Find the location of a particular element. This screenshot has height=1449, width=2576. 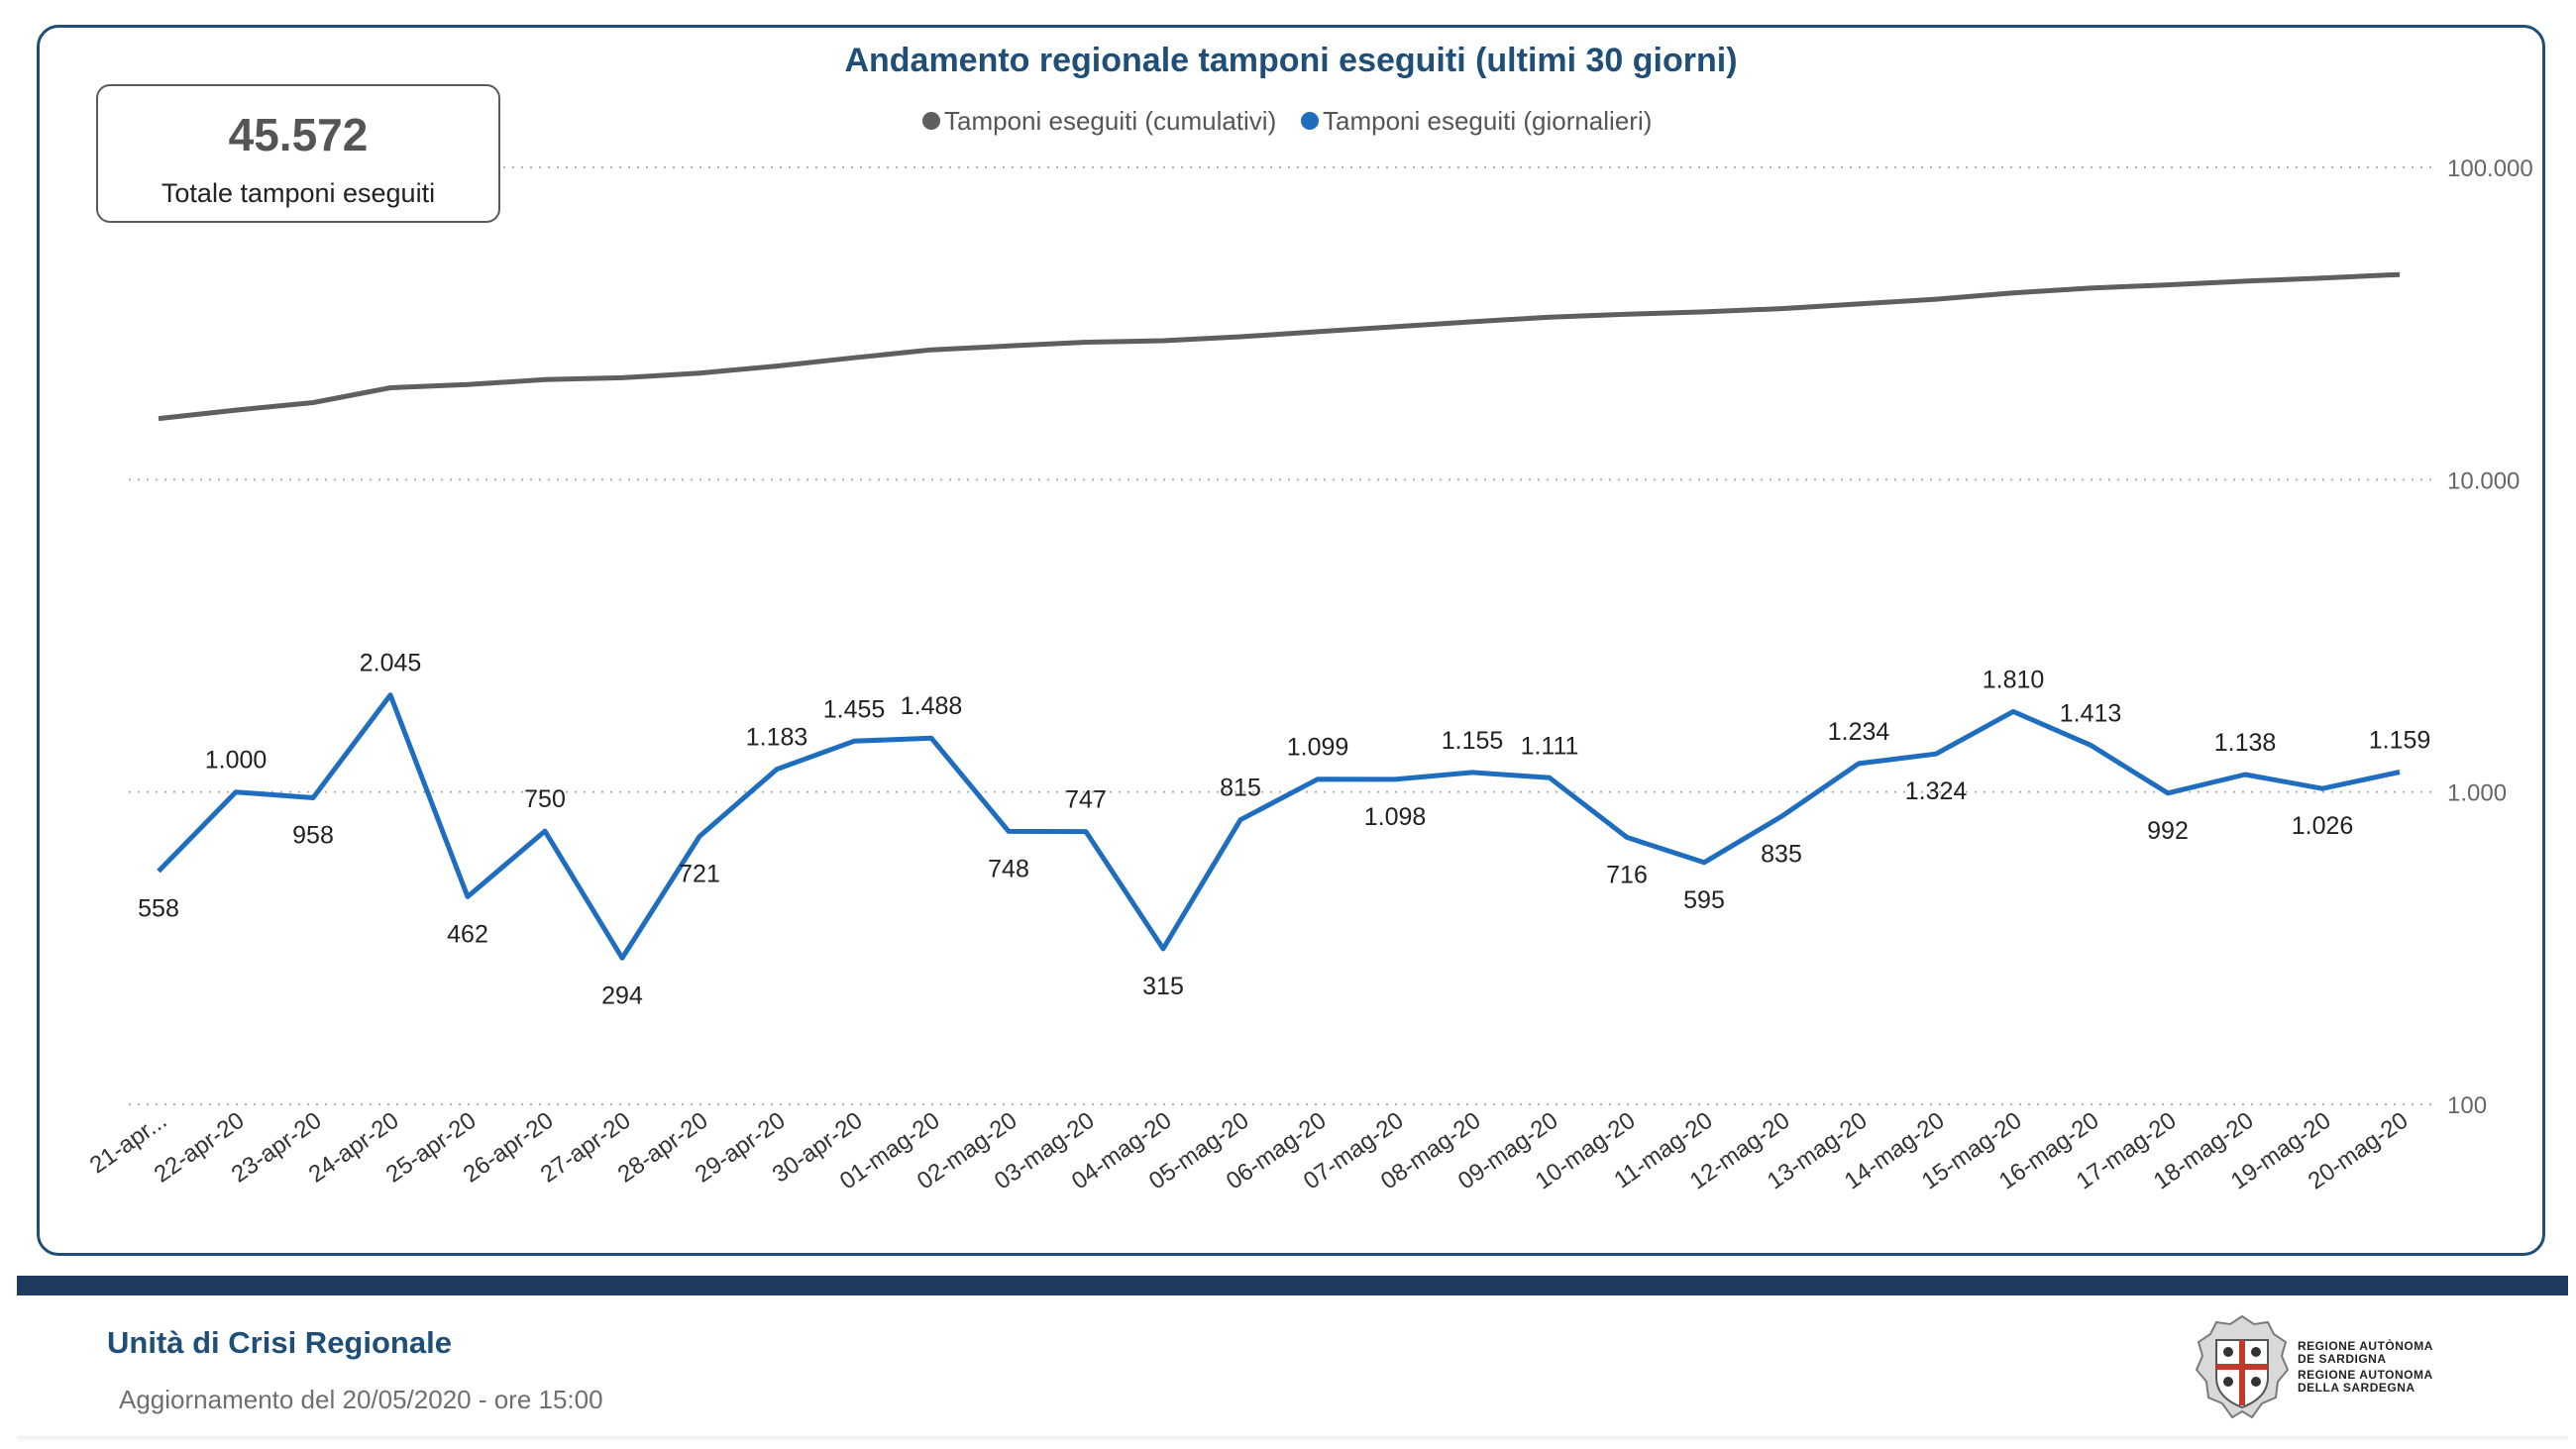

data-label-daily: 835 is located at coordinates (1782, 854).